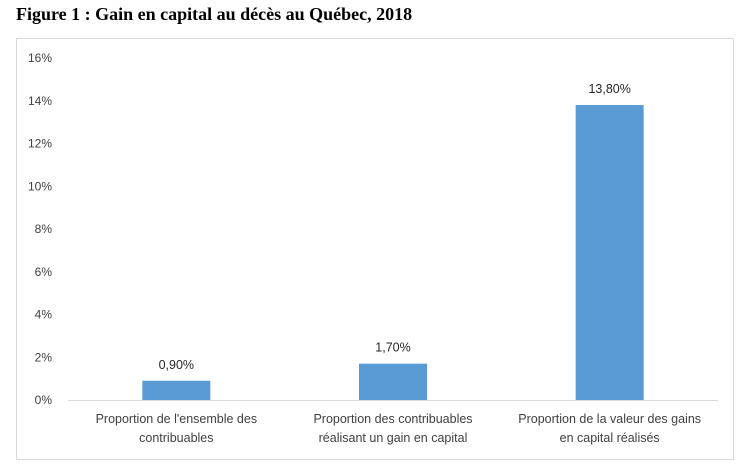 This screenshot has width=752, height=465. Describe the element at coordinates (44, 400) in the screenshot. I see `y-tick-label: 0%` at that location.